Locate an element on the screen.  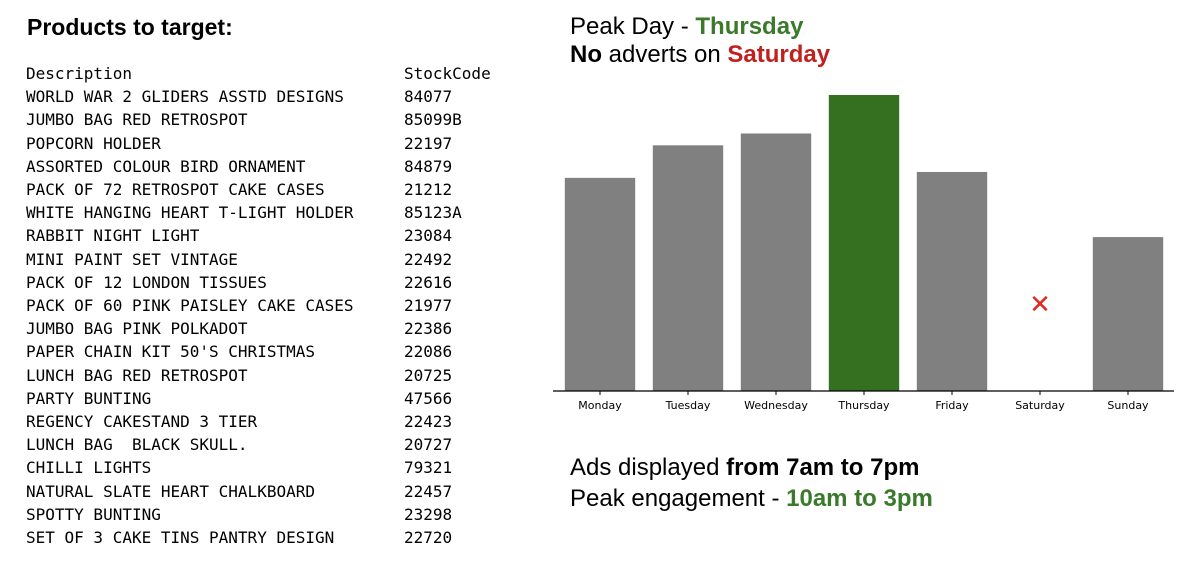
cell-description: NATURAL SLATE HEART CHALKBOARD is located at coordinates (170, 491).